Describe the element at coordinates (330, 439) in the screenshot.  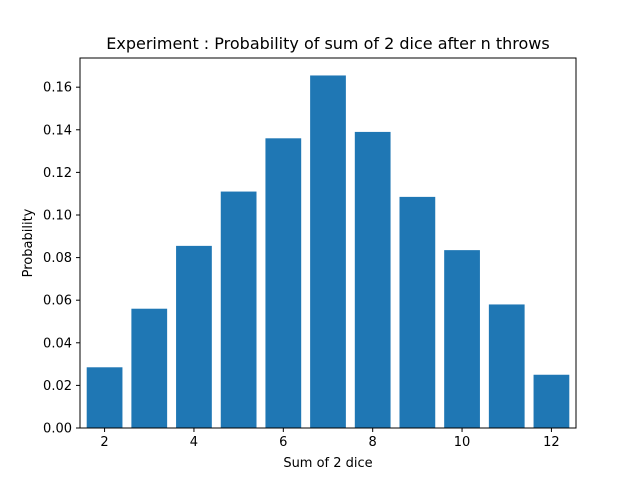
I see `x-axis: 2 4 6 8 10 12` at that location.